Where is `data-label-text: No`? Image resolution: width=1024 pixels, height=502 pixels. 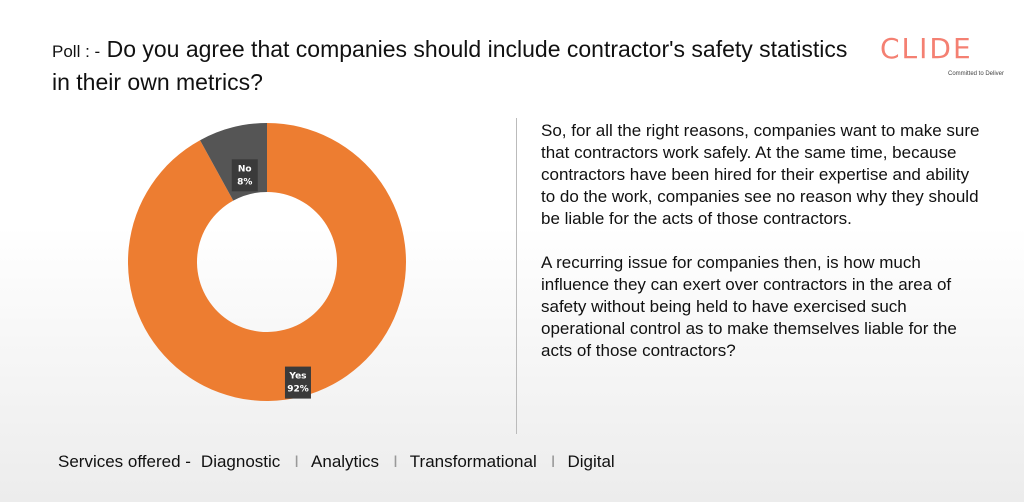
data-label-text: No is located at coordinates (245, 169).